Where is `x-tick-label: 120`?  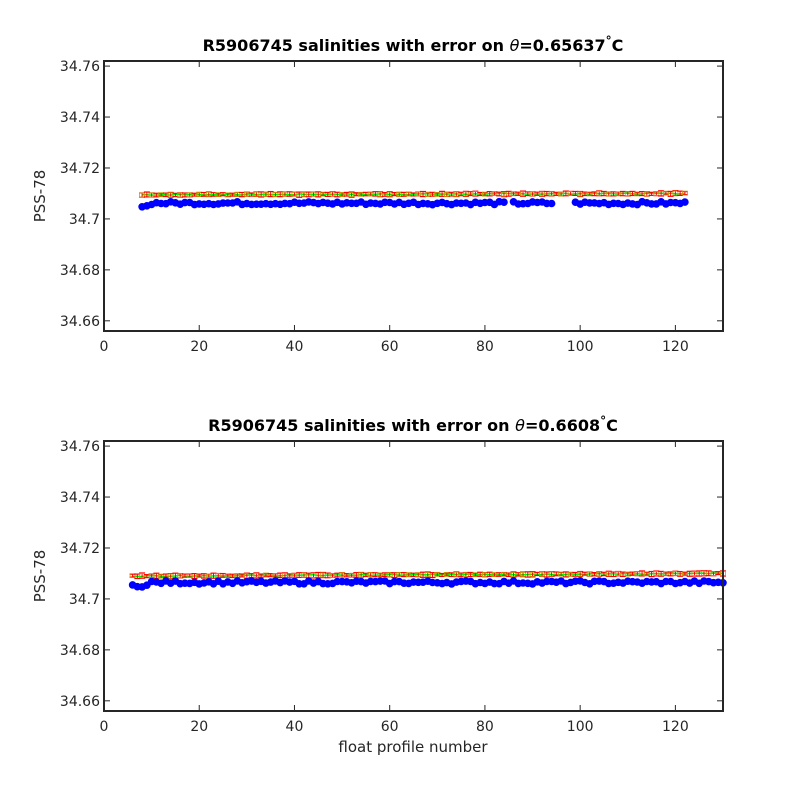 x-tick-label: 120 is located at coordinates (675, 727).